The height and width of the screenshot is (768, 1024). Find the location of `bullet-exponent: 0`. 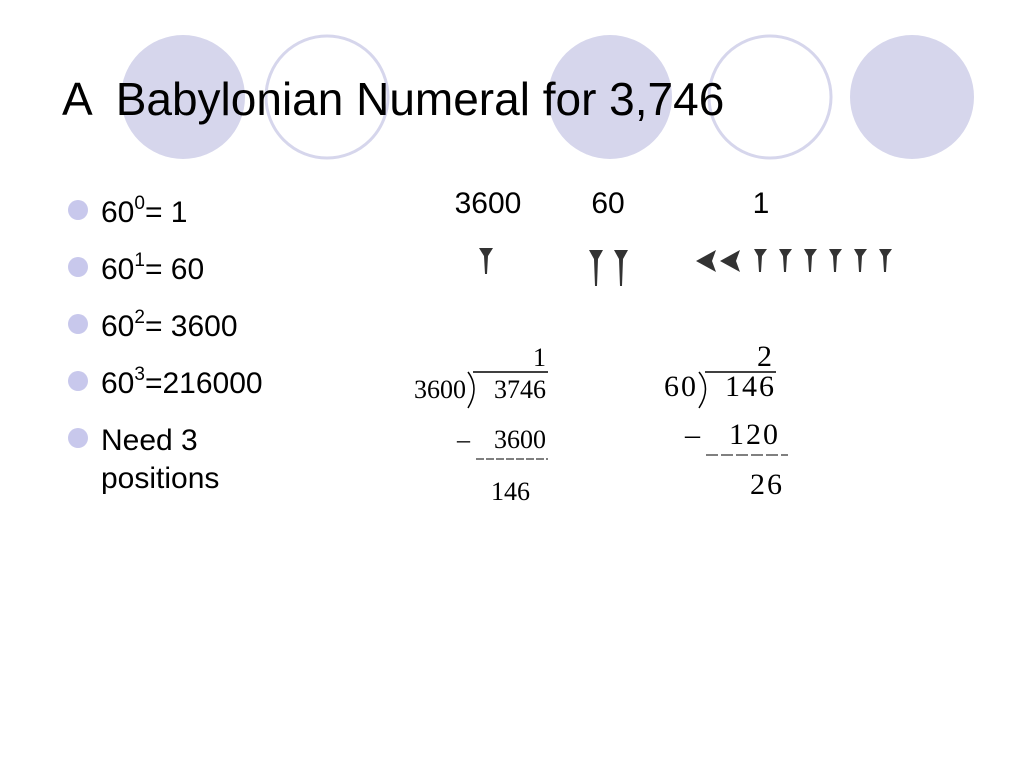

bullet-exponent: 0 is located at coordinates (139, 203).